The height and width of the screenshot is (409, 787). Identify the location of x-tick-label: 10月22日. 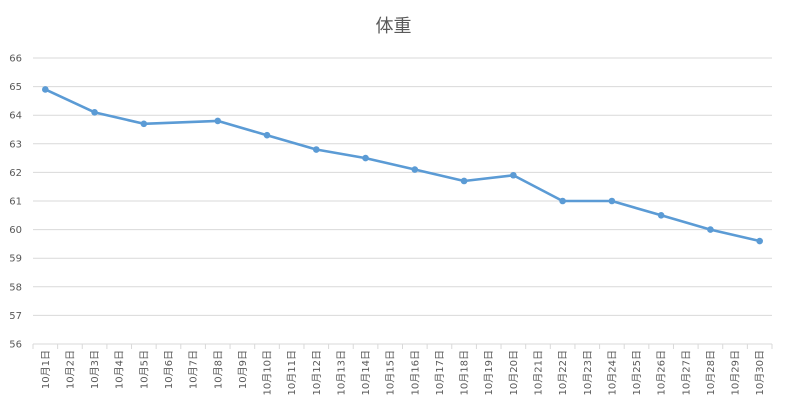
(563, 372).